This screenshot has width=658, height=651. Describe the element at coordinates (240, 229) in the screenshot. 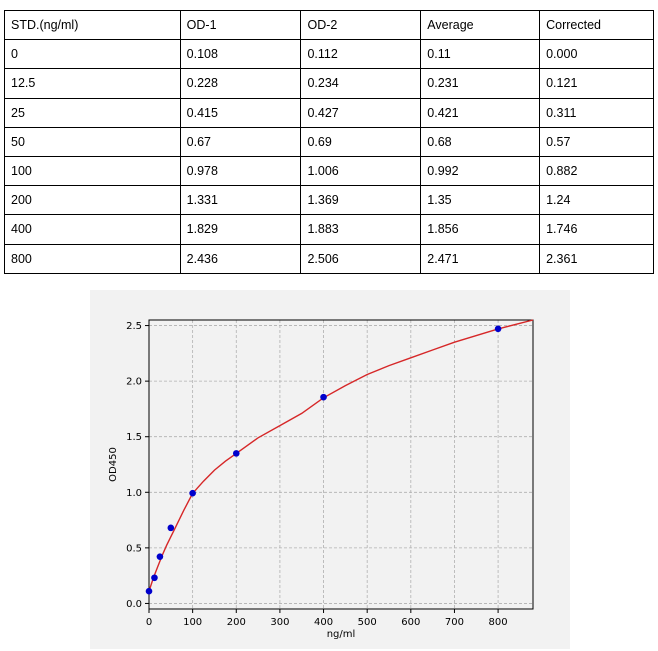

I see `cell-od1: 1.829` at that location.